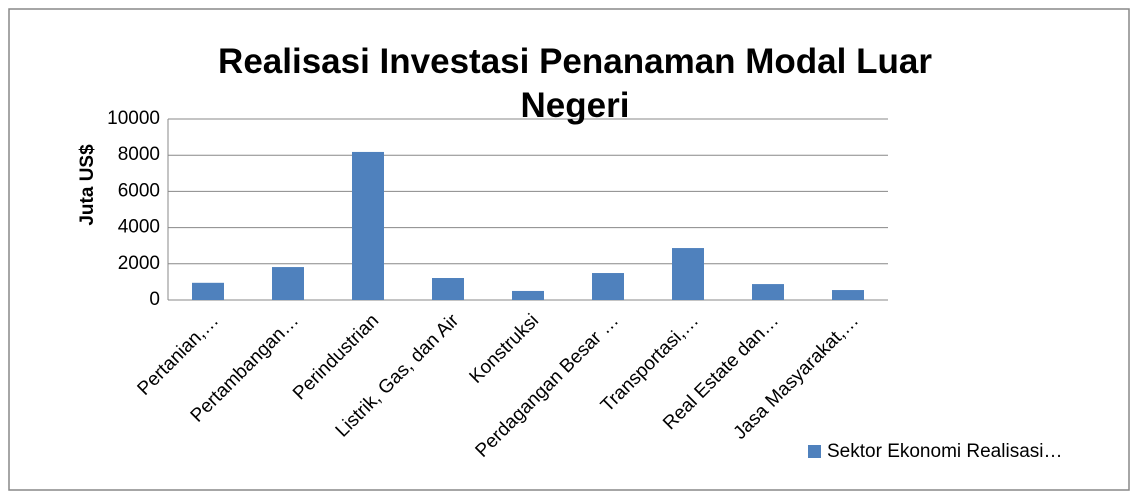 This screenshot has height=500, width=1139. Describe the element at coordinates (139, 263) in the screenshot. I see `y-tick-label: 2000` at that location.